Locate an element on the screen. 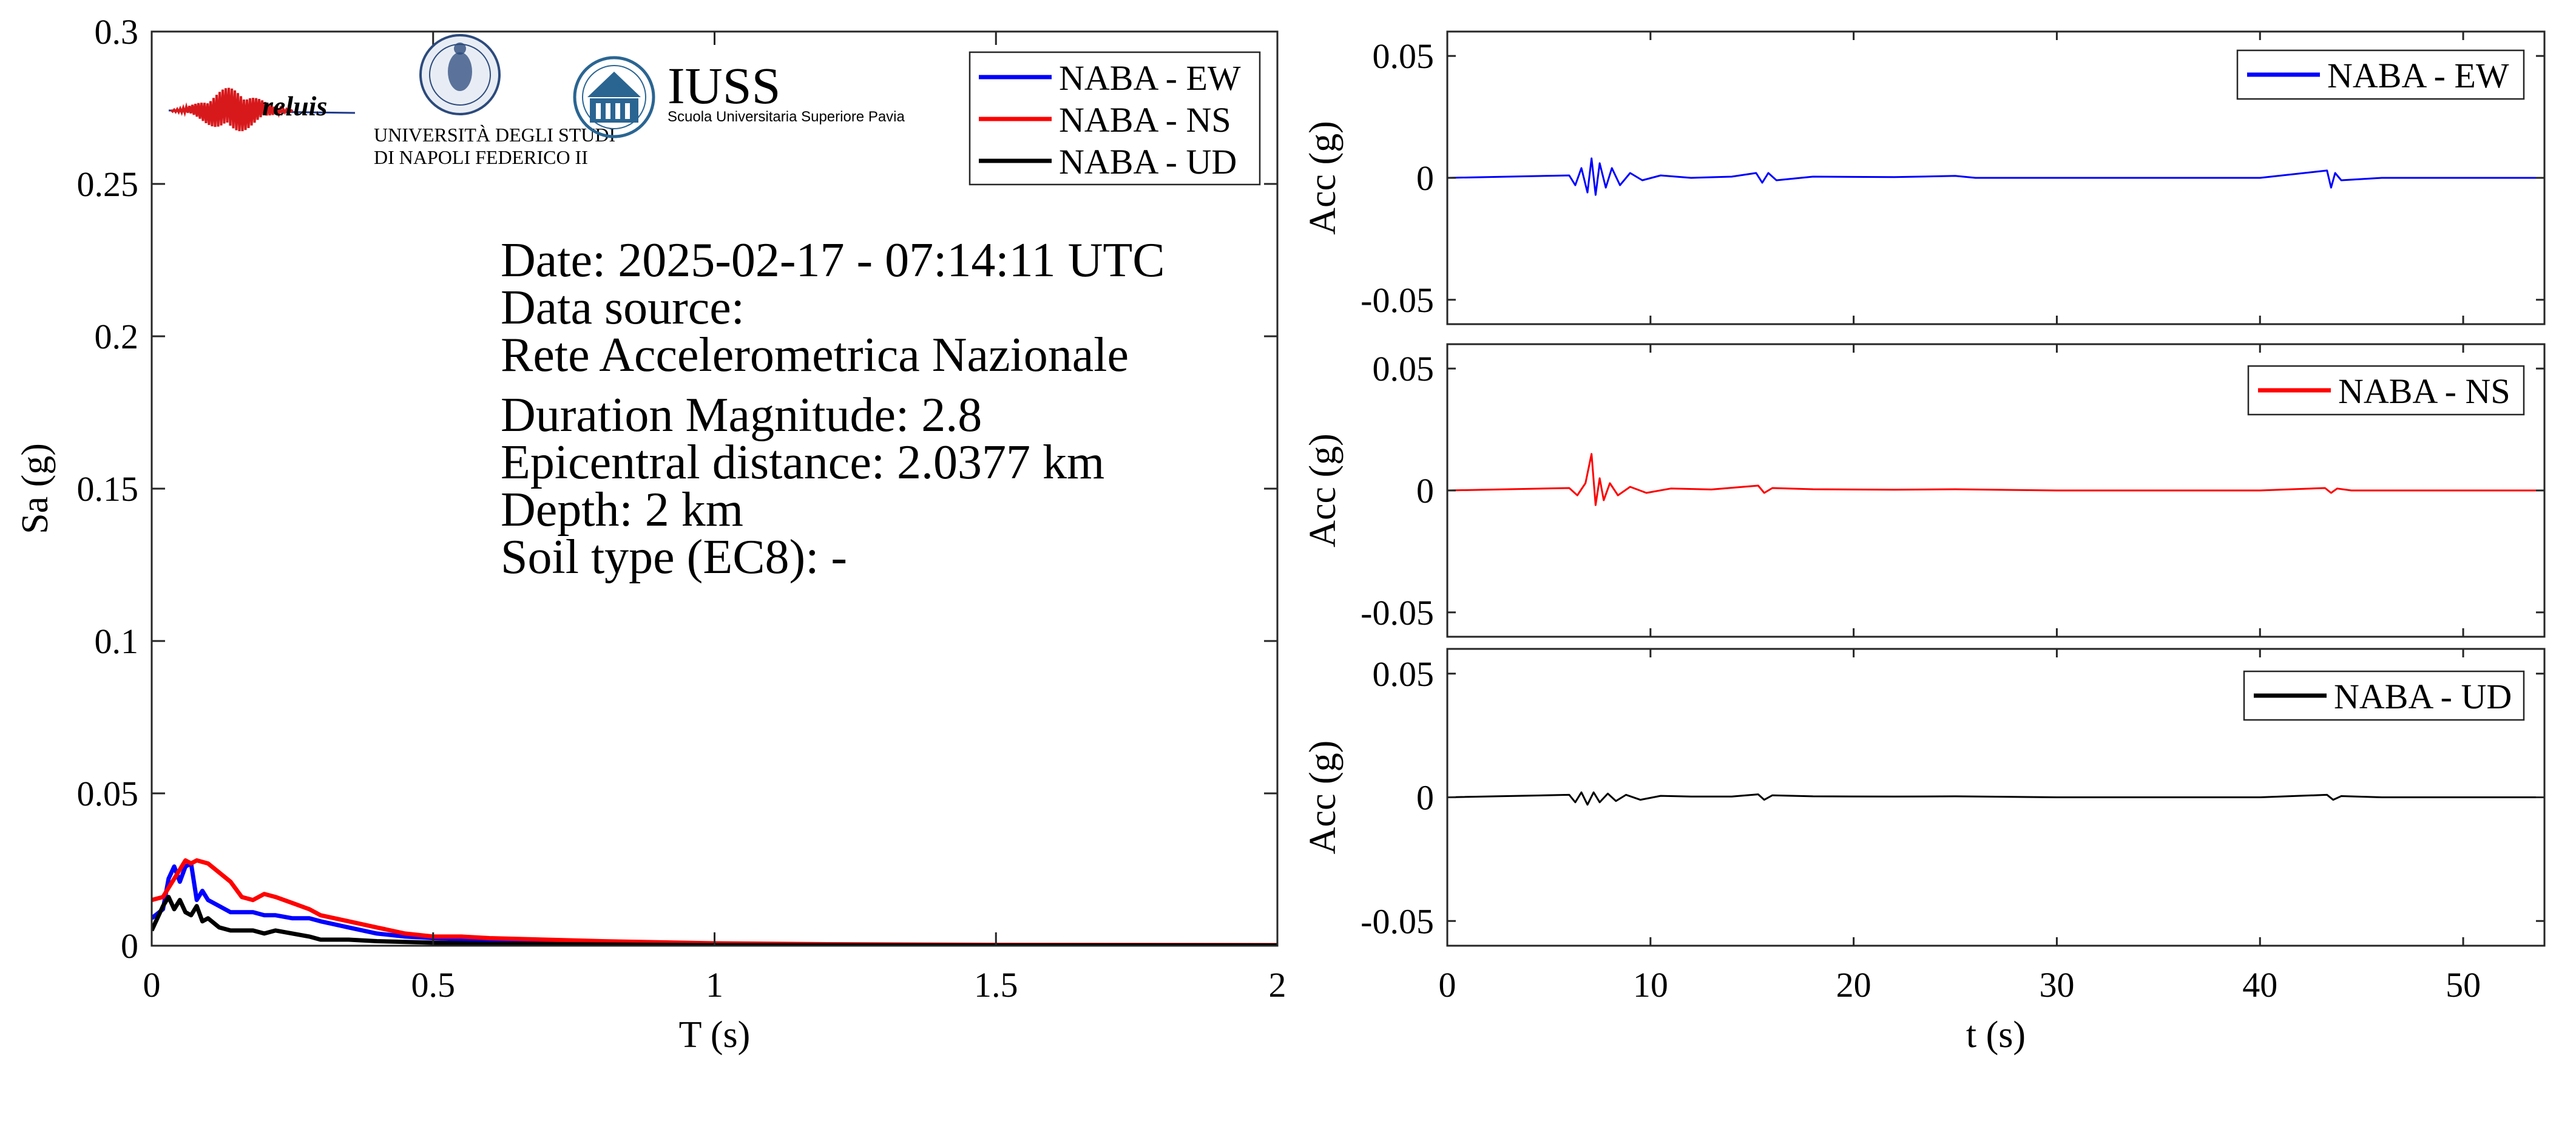  ytick-label-spectrum-2: 0.1 is located at coordinates (117, 641).